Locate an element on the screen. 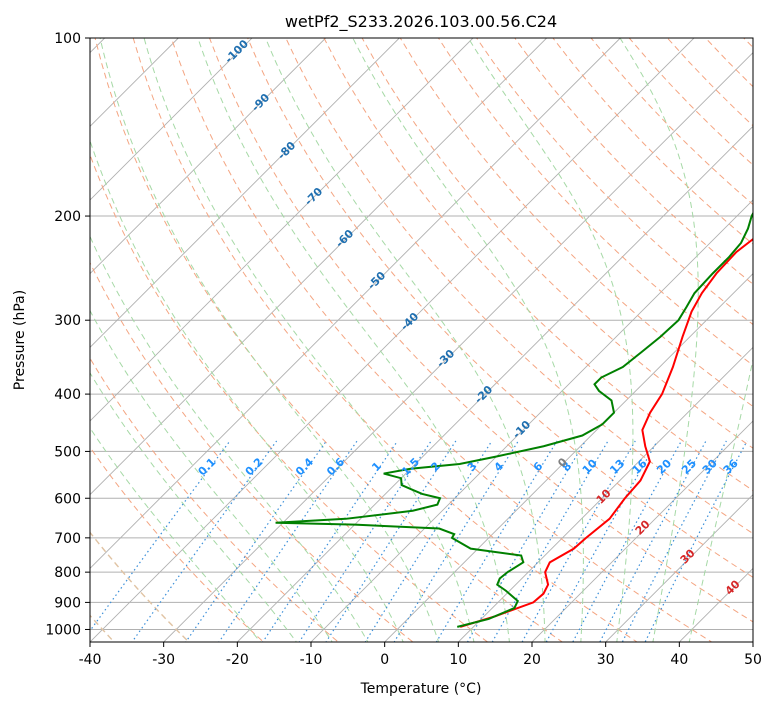  y-tick-label: 400 is located at coordinates (67, 395).